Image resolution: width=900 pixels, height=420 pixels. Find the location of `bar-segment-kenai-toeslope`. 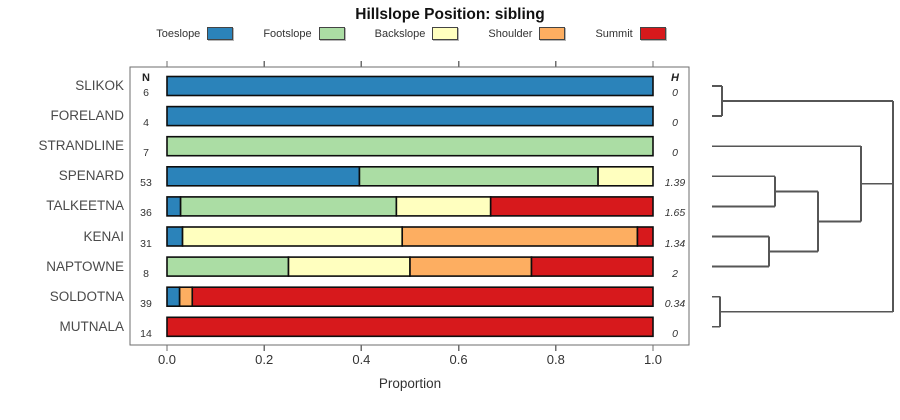

bar-segment-kenai-toeslope is located at coordinates (175, 236).